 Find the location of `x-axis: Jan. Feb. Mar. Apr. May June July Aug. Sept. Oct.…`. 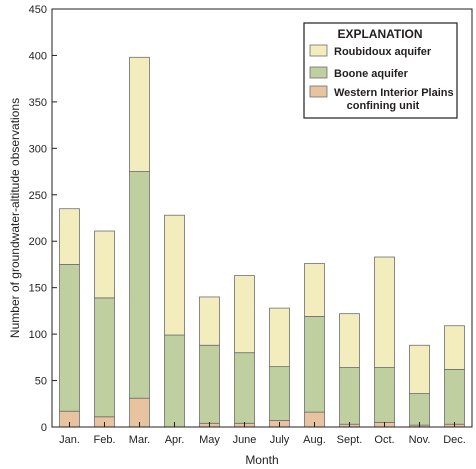

x-axis: Jan. Feb. Mar. Apr. May June July Aug. Sept. Oct.… is located at coordinates (262, 434).